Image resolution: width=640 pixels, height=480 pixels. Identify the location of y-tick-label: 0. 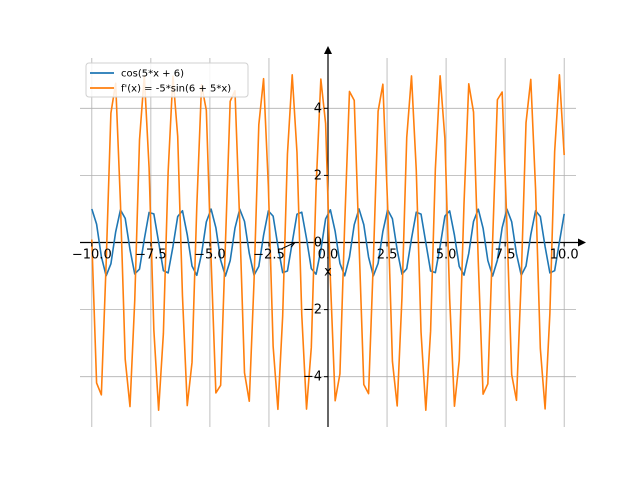
(318, 243).